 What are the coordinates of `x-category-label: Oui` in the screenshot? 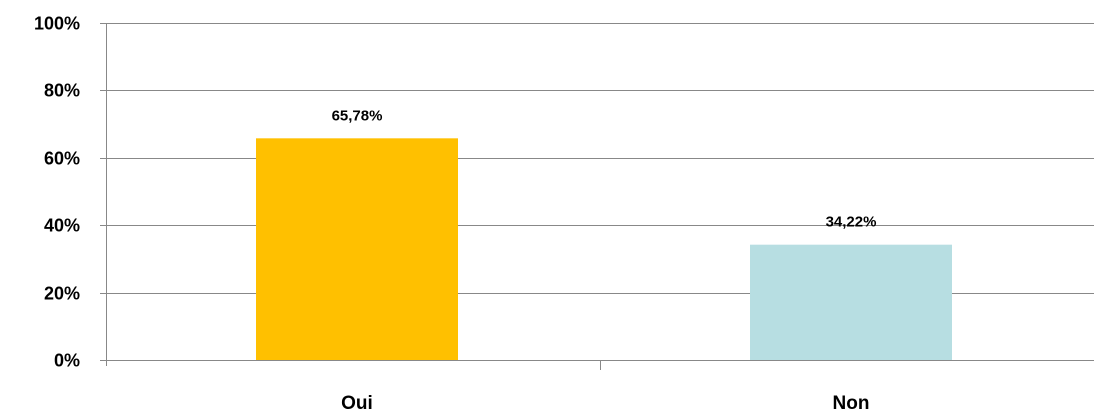 It's located at (357, 402).